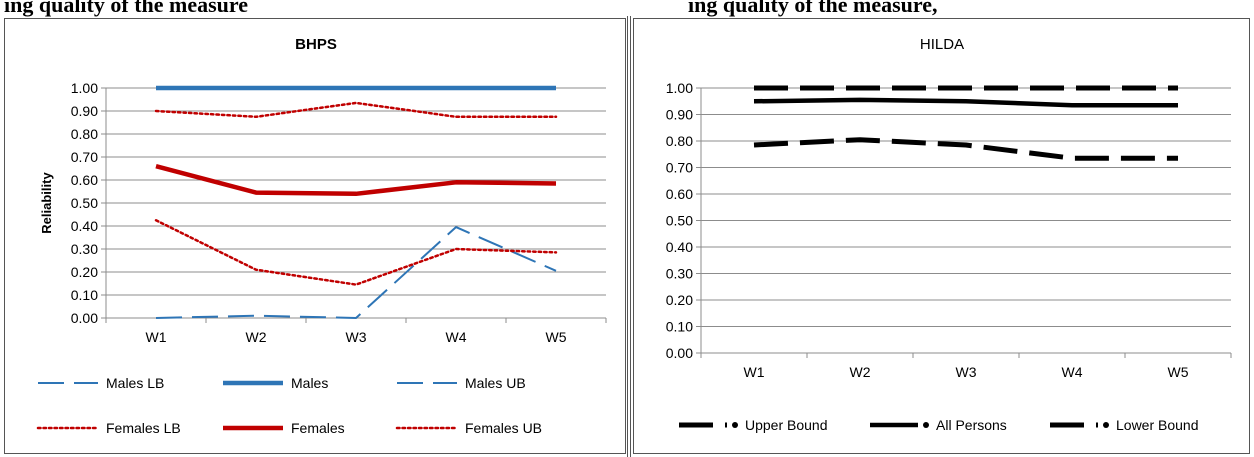 The image size is (1254, 457). What do you see at coordinates (156, 337) in the screenshot?
I see `bhps-x-tick-label: W1` at bounding box center [156, 337].